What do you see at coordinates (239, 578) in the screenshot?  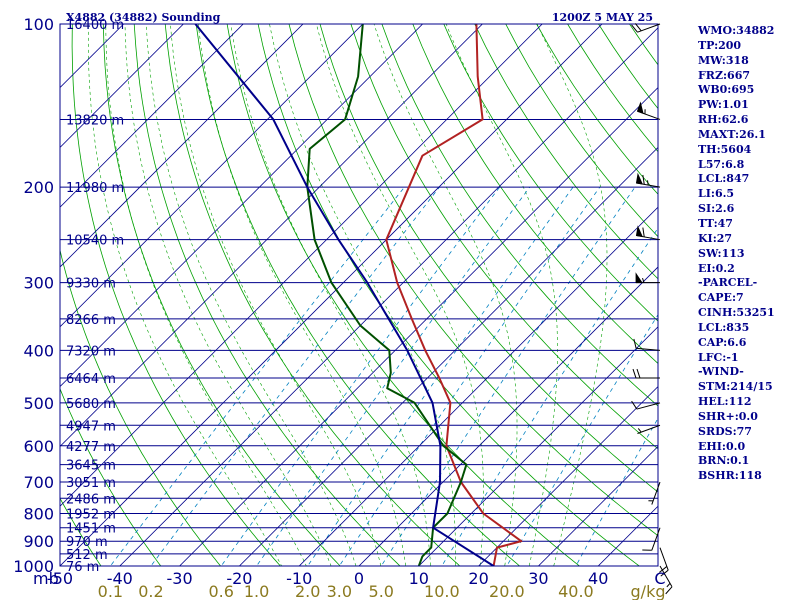 I see `temperature-tick-label: -20` at bounding box center [239, 578].